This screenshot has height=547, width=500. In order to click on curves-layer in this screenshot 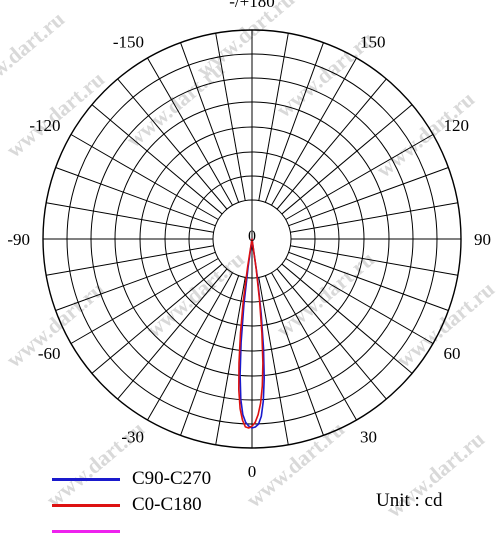, I will do `click(251, 333)`.